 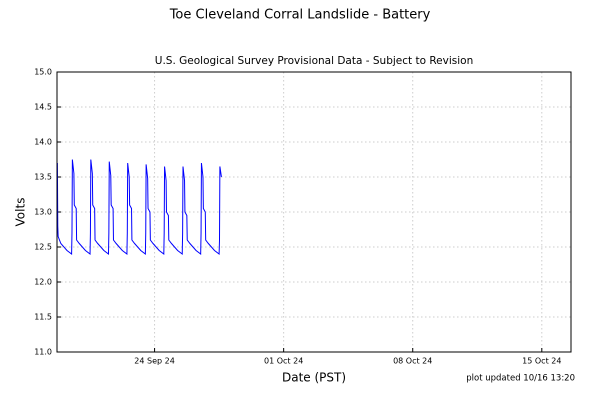 What do you see at coordinates (314, 378) in the screenshot?
I see `x-axis-label: Date (PST)` at bounding box center [314, 378].